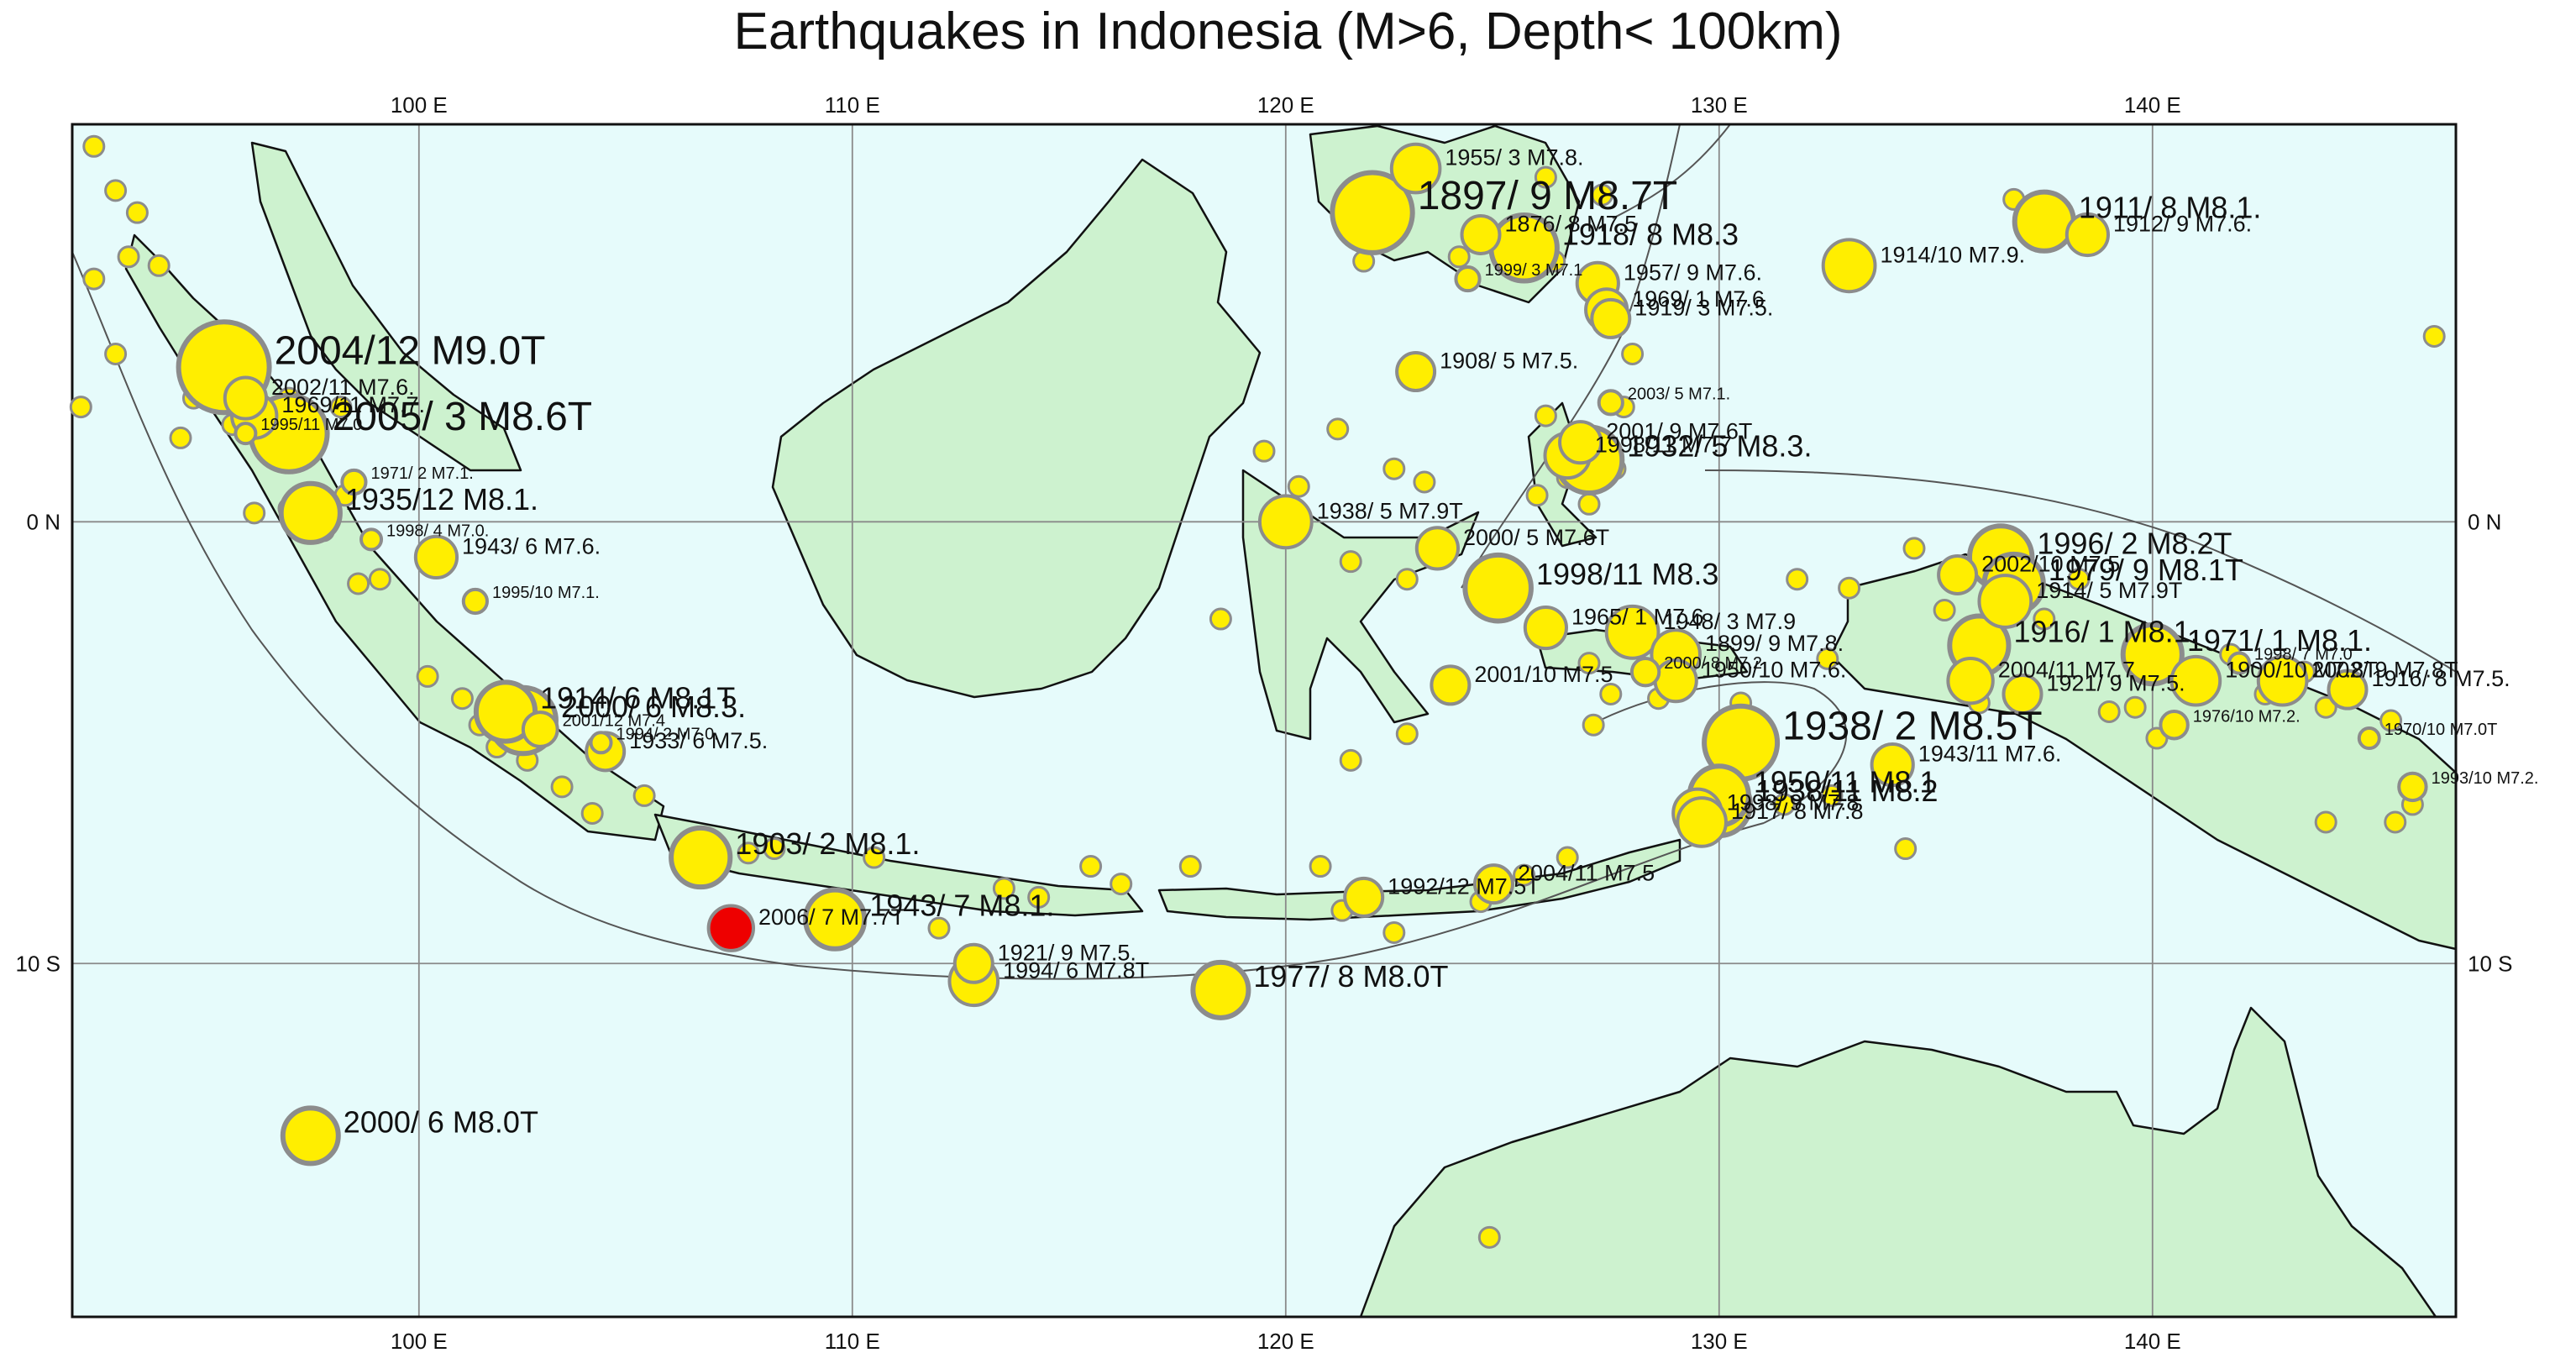  I want to click on earthquake-label: 1876/ 8 M7.5, so click(1571, 223).